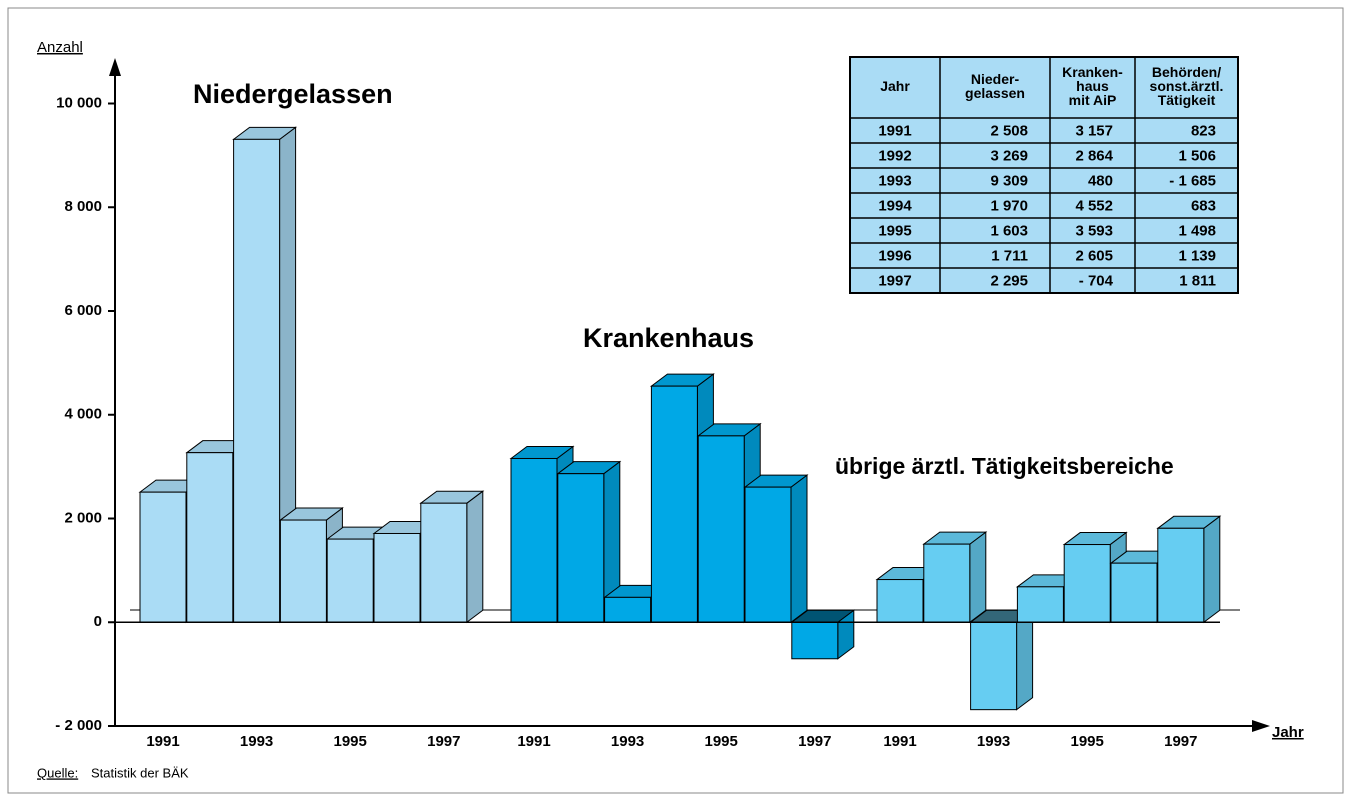  I want to click on table-value: 823, so click(1203, 130).